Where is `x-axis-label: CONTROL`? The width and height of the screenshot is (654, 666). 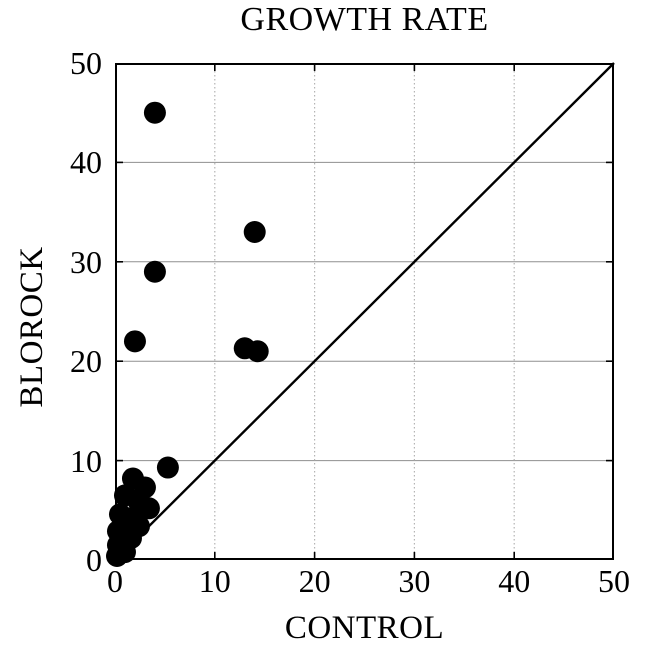 x-axis-label: CONTROL is located at coordinates (364, 628).